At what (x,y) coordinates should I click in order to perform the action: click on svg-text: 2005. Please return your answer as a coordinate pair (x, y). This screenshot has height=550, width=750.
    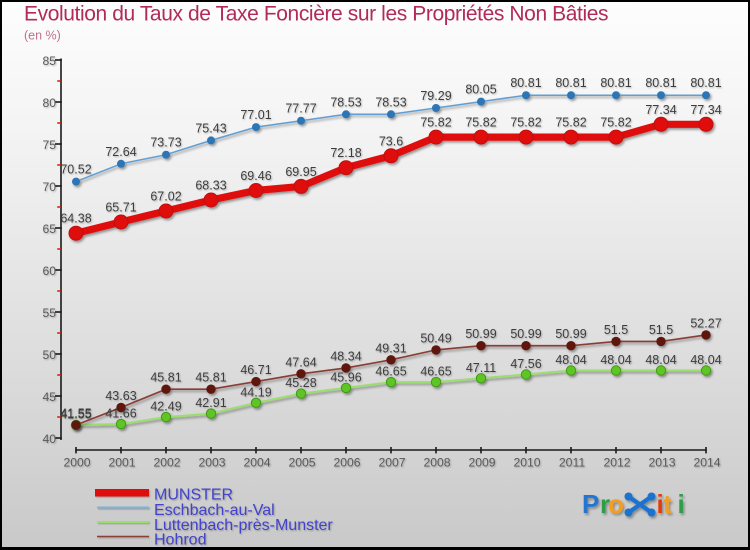
    Looking at the image, I should click on (301, 462).